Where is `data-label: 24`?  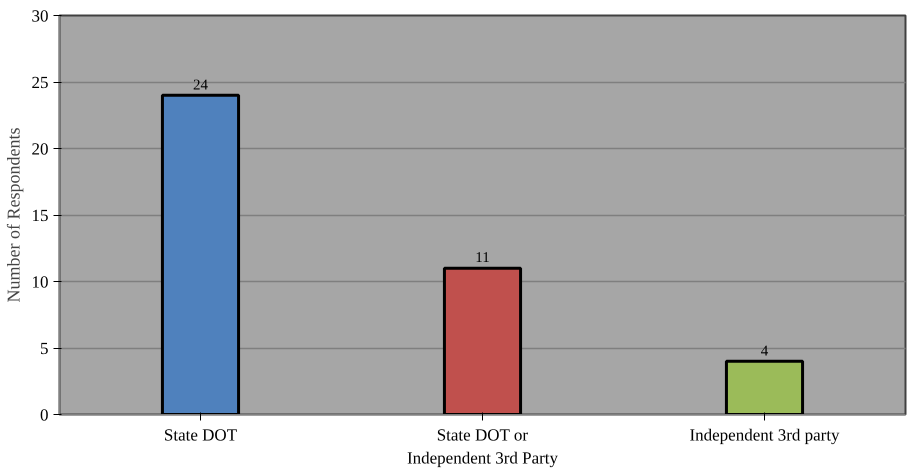 data-label: 24 is located at coordinates (200, 85).